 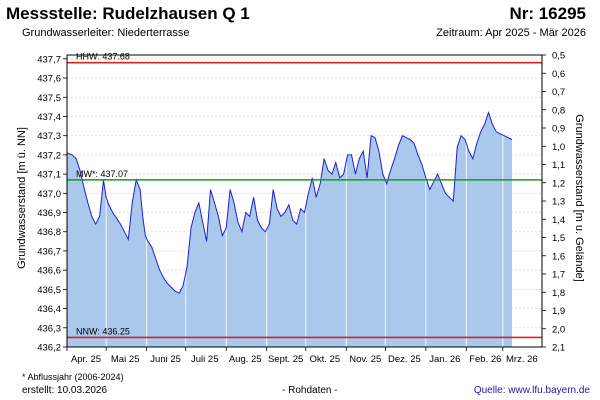 What do you see at coordinates (324, 359) in the screenshot?
I see `x-tick-label: Okt. 25` at bounding box center [324, 359].